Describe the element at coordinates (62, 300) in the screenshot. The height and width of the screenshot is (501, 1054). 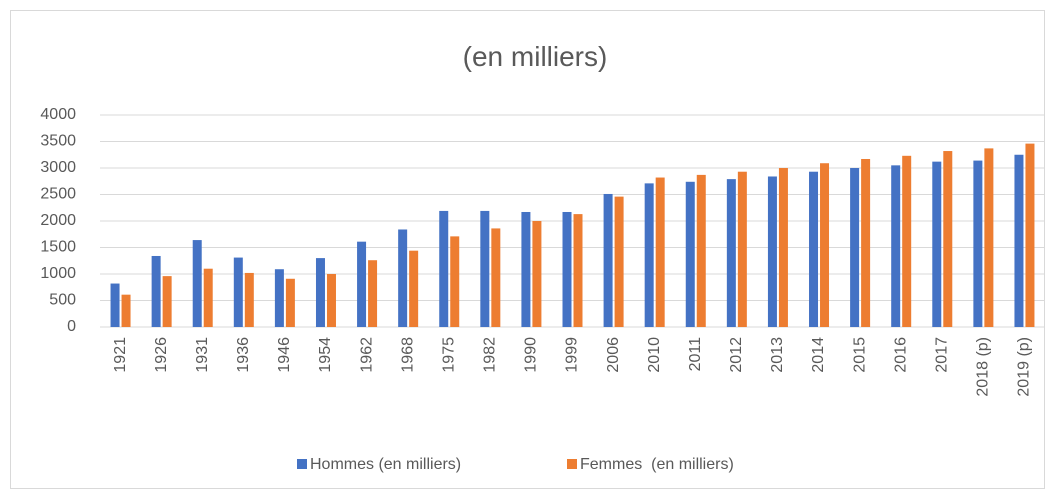
I see `y-tick-label: 500` at that location.